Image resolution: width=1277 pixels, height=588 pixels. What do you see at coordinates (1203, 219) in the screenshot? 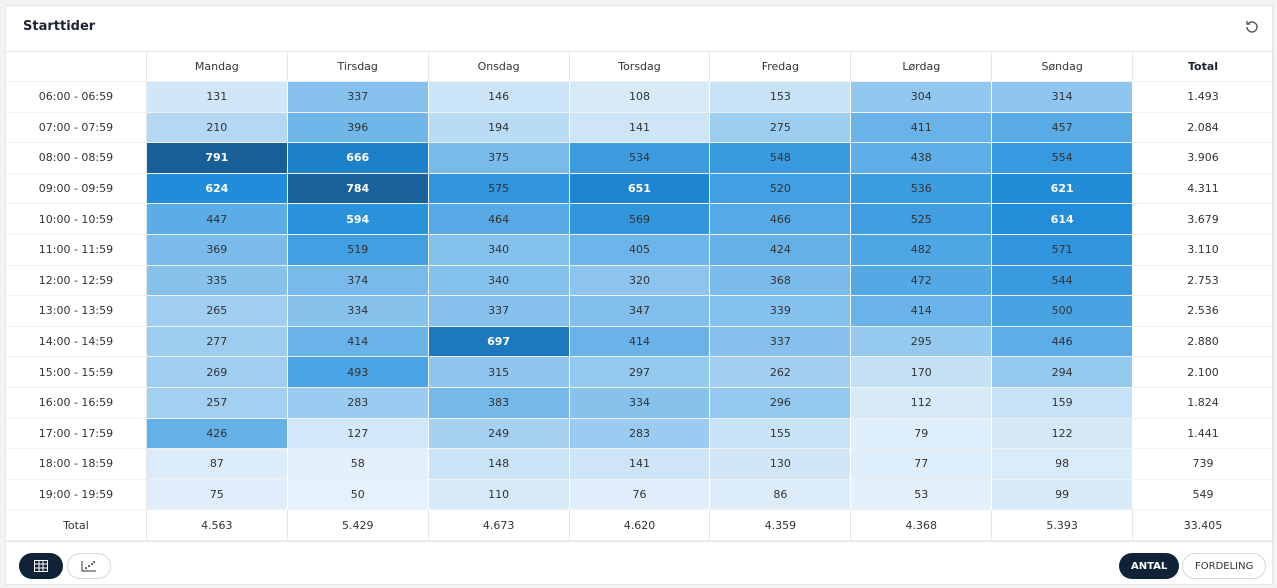
I see `row-total: 3.679` at bounding box center [1203, 219].